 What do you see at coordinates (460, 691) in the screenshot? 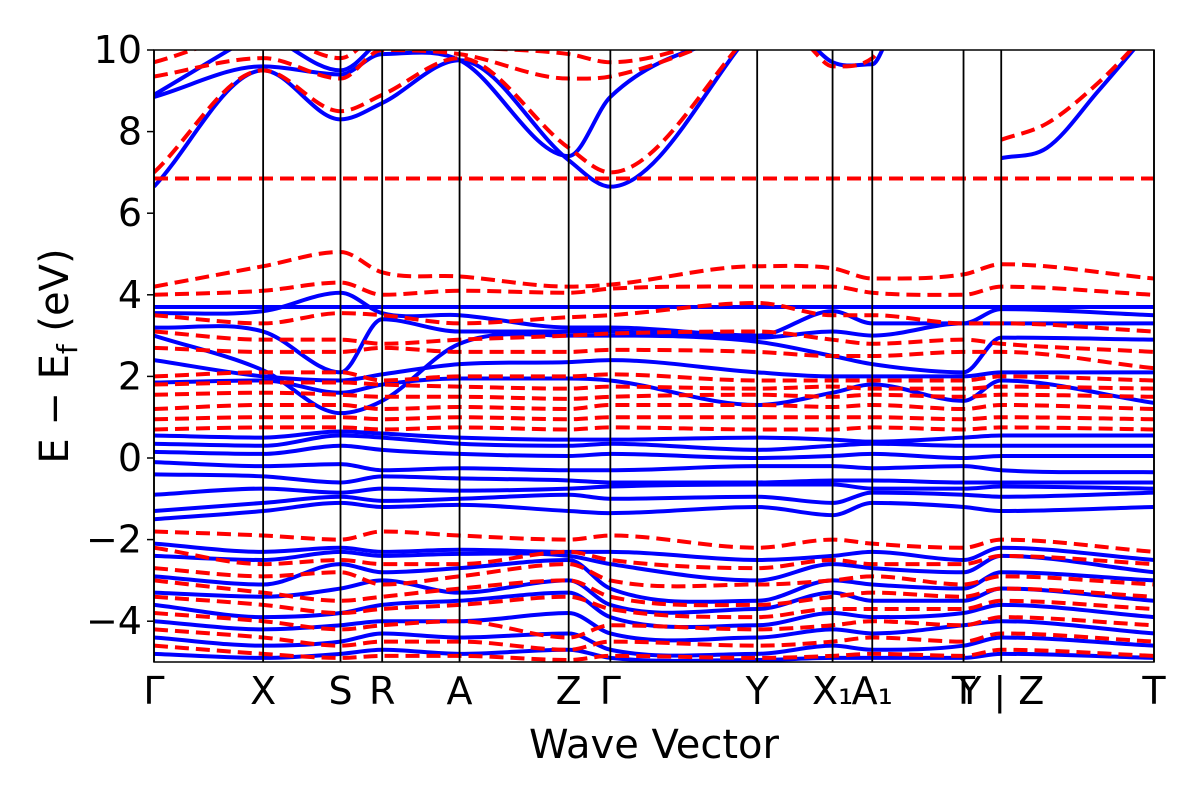
I see `x-tick-label: A` at bounding box center [460, 691].